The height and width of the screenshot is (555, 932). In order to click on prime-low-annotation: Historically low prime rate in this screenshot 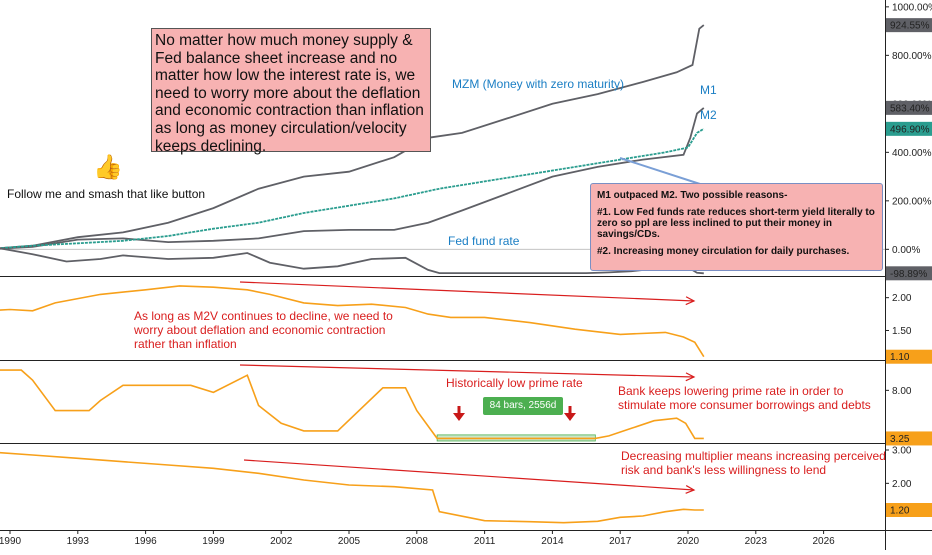, I will do `click(514, 383)`.